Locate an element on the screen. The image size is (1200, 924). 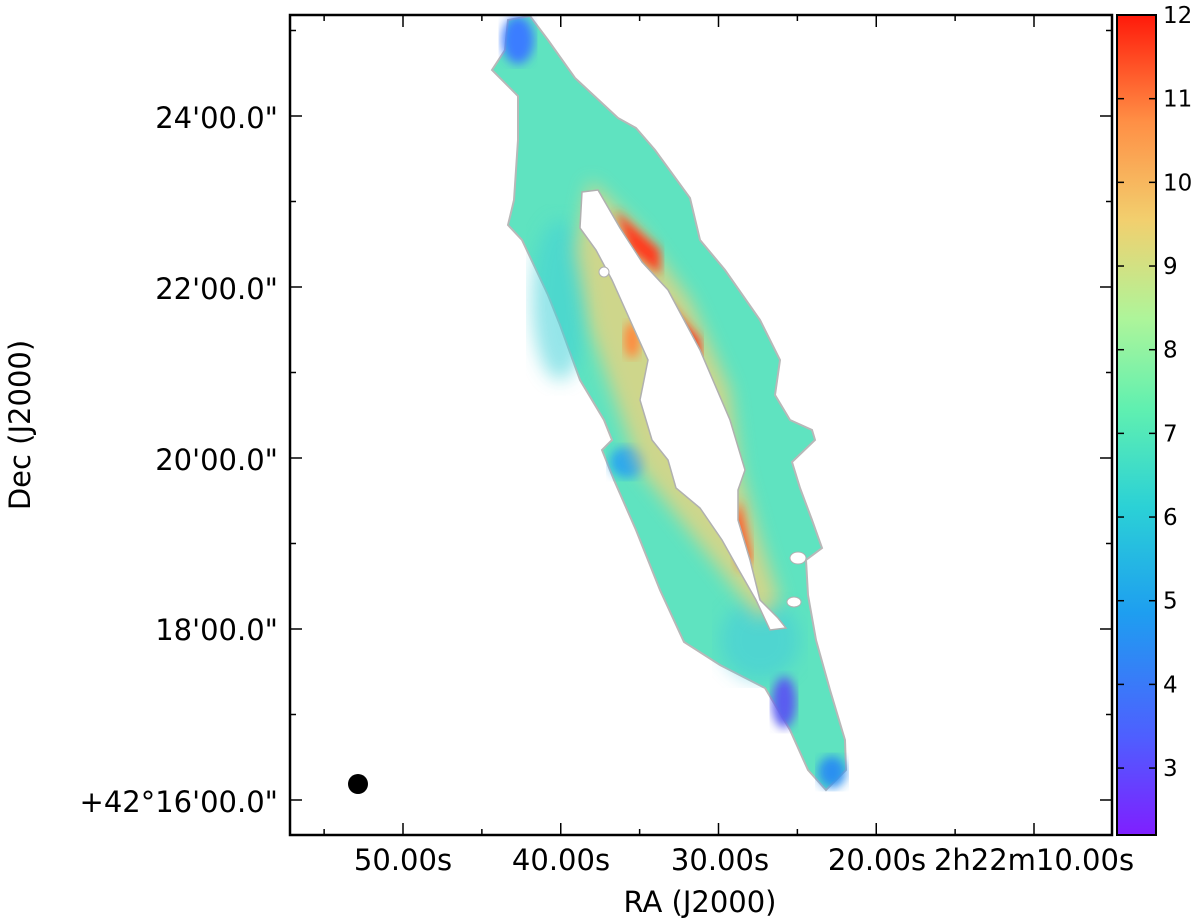
emission-blue-bottom is located at coordinates (784, 702).